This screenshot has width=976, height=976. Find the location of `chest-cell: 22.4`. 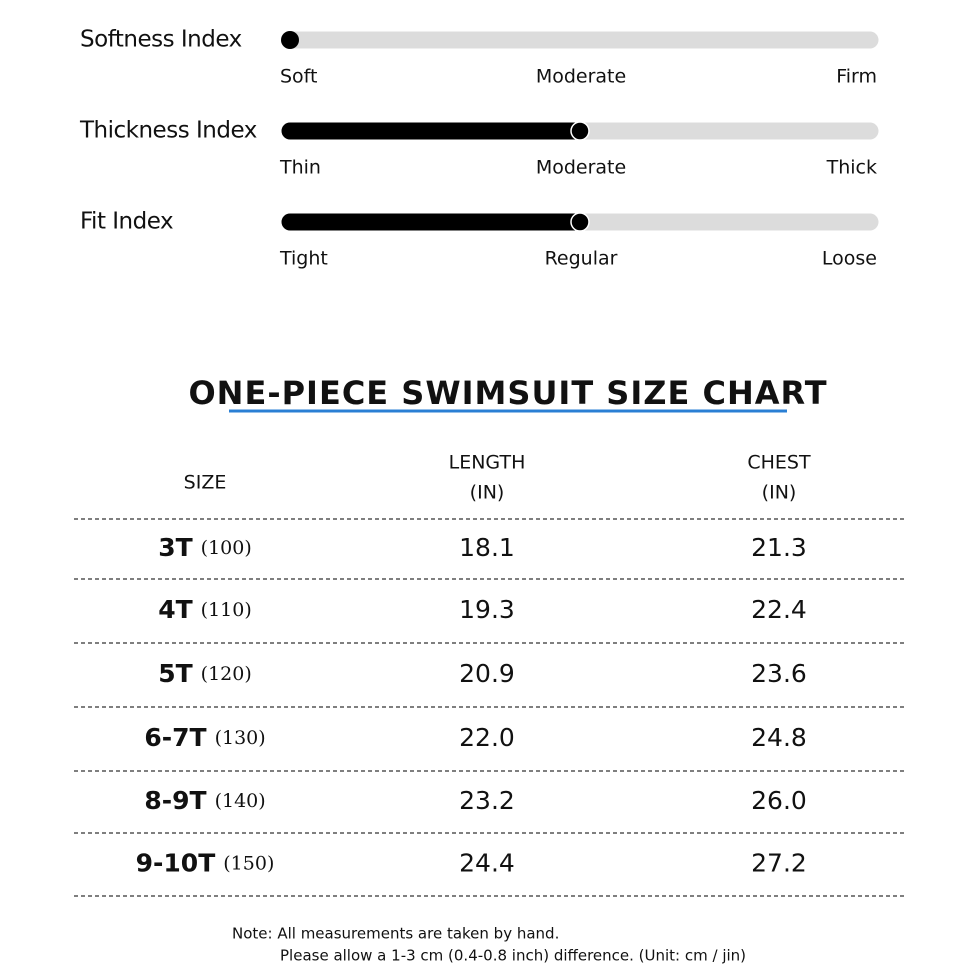

chest-cell: 22.4 is located at coordinates (779, 609).